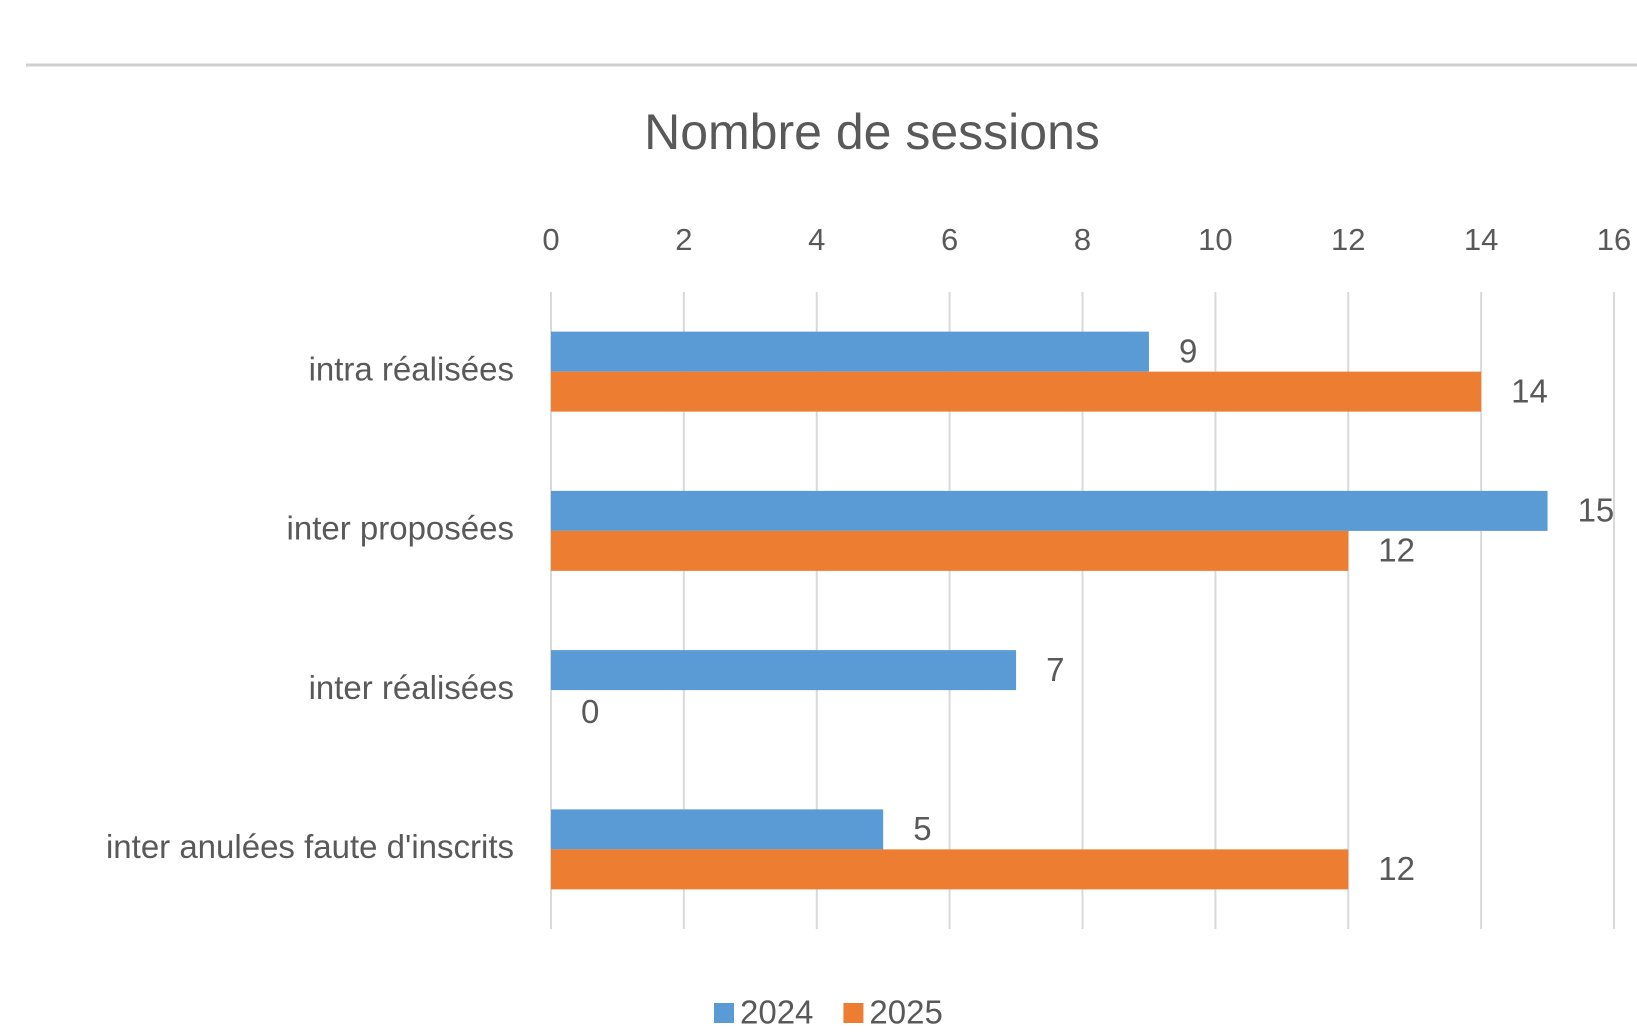  What do you see at coordinates (1596, 510) in the screenshot?
I see `data-label: 15` at bounding box center [1596, 510].